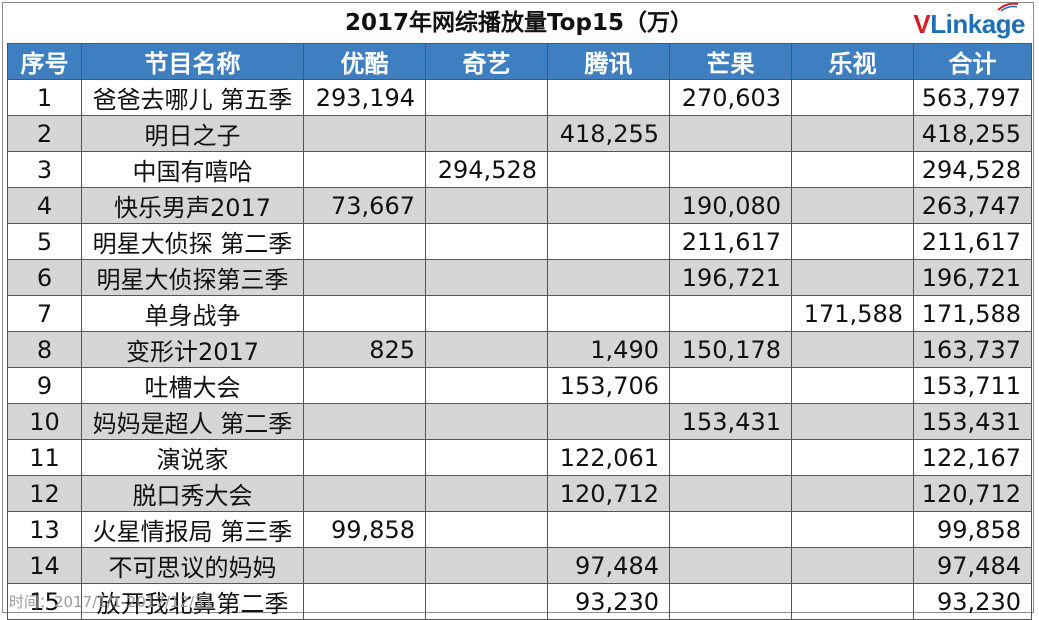 The width and height of the screenshot is (1039, 620). I want to click on show-name-cell: 脱口秀大会, so click(192, 493).